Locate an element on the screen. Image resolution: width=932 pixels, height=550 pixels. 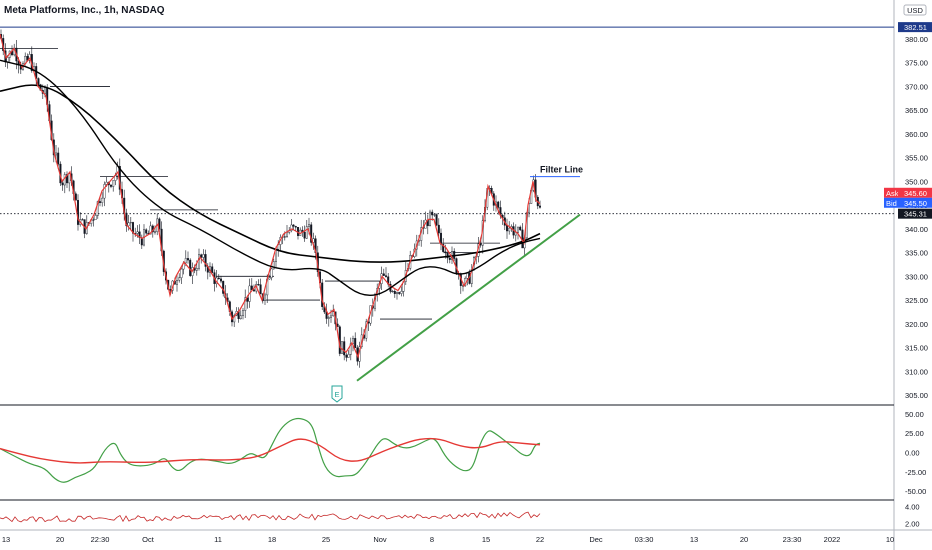
trendline-green is located at coordinates (468, 297).